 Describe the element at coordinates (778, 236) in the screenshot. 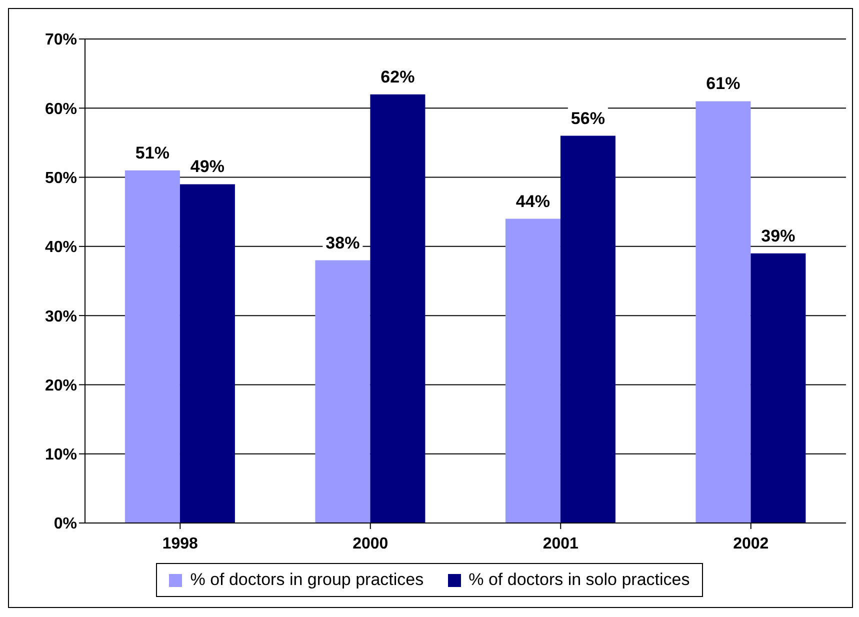

I see `data-label: 39%` at that location.